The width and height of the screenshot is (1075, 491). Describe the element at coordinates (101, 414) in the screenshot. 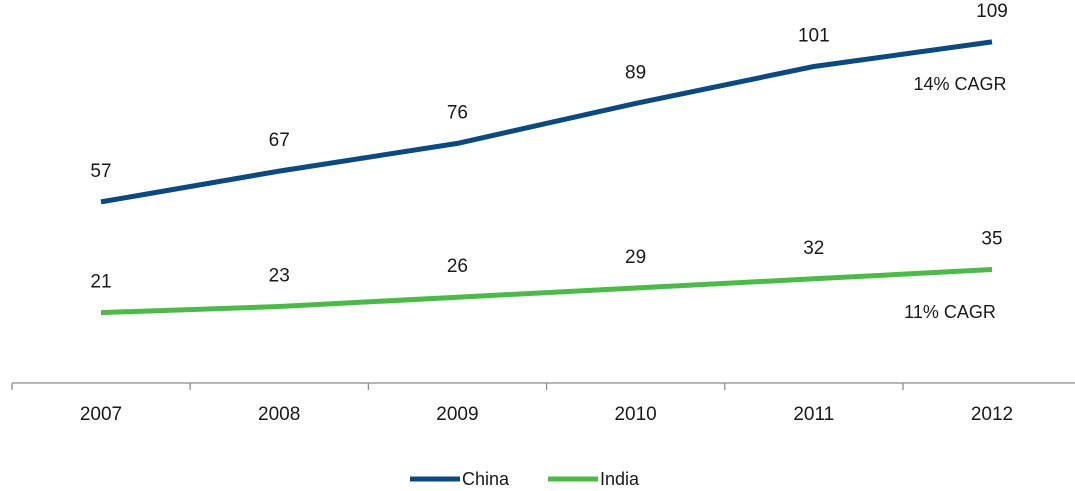

I see `x-tick-label: 2007` at that location.